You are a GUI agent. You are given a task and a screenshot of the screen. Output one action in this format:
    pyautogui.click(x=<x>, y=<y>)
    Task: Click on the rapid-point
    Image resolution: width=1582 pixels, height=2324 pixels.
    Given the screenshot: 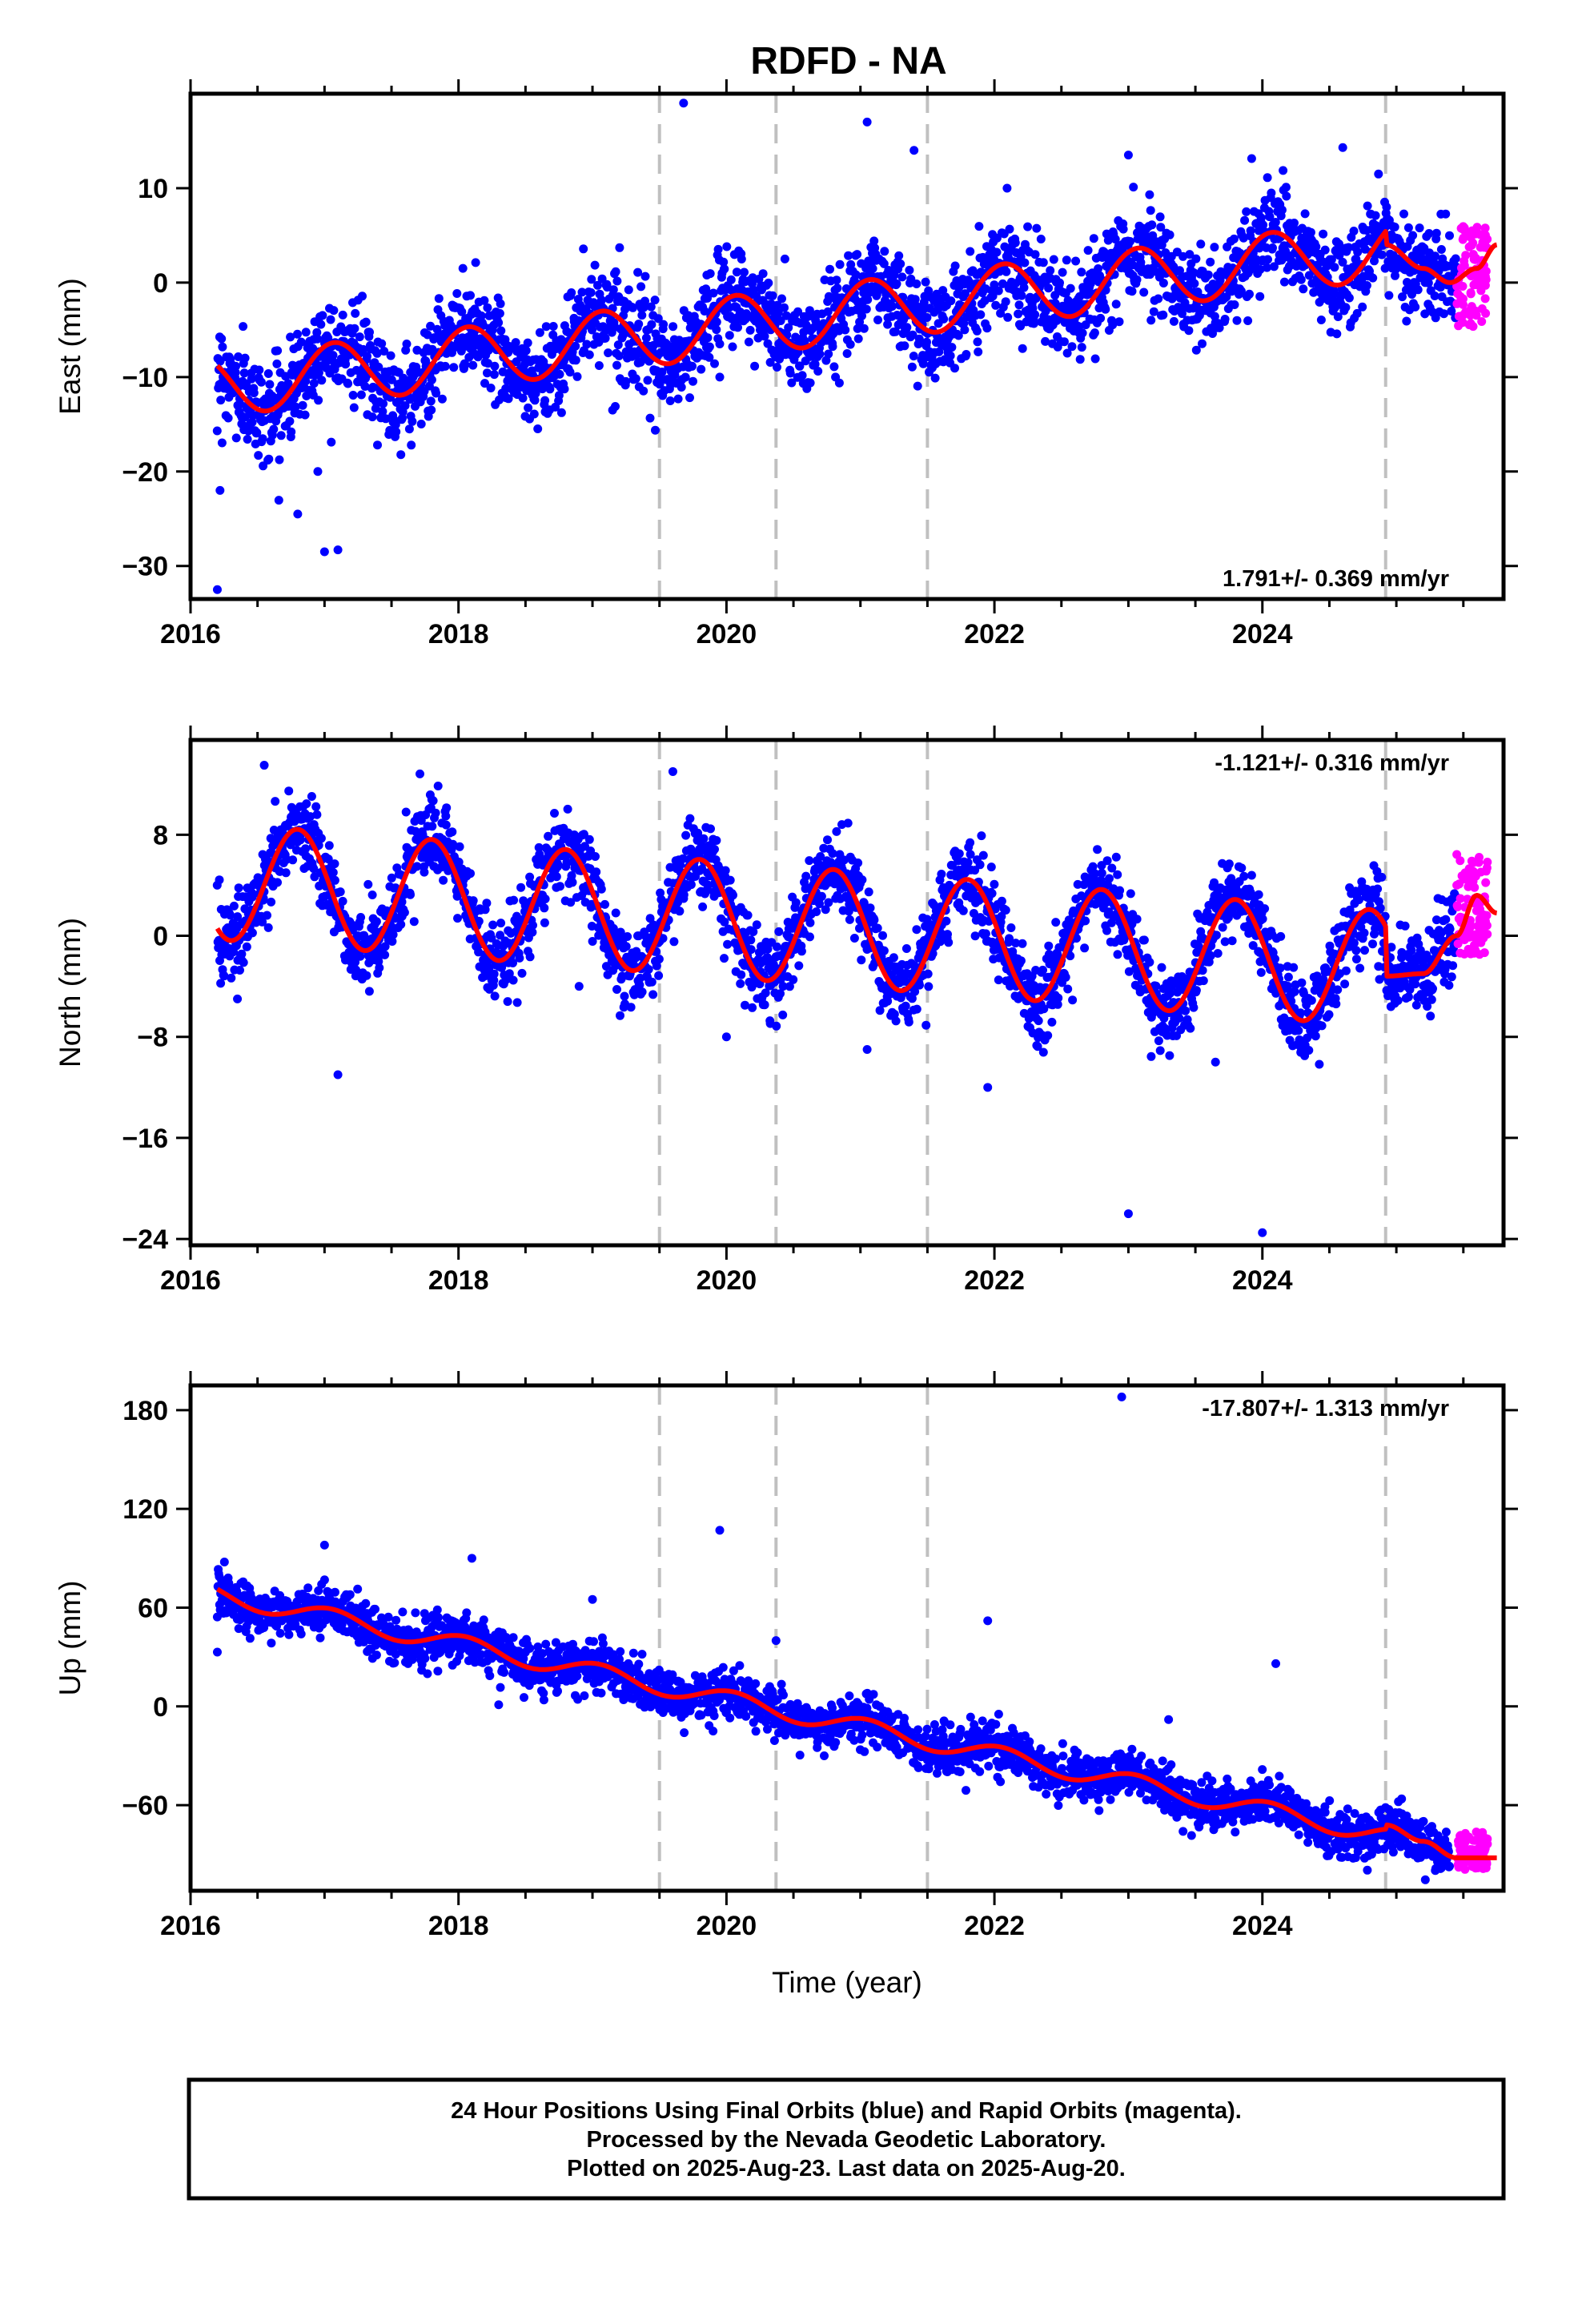 What is the action you would take?
    pyautogui.click(x=1485, y=299)
    